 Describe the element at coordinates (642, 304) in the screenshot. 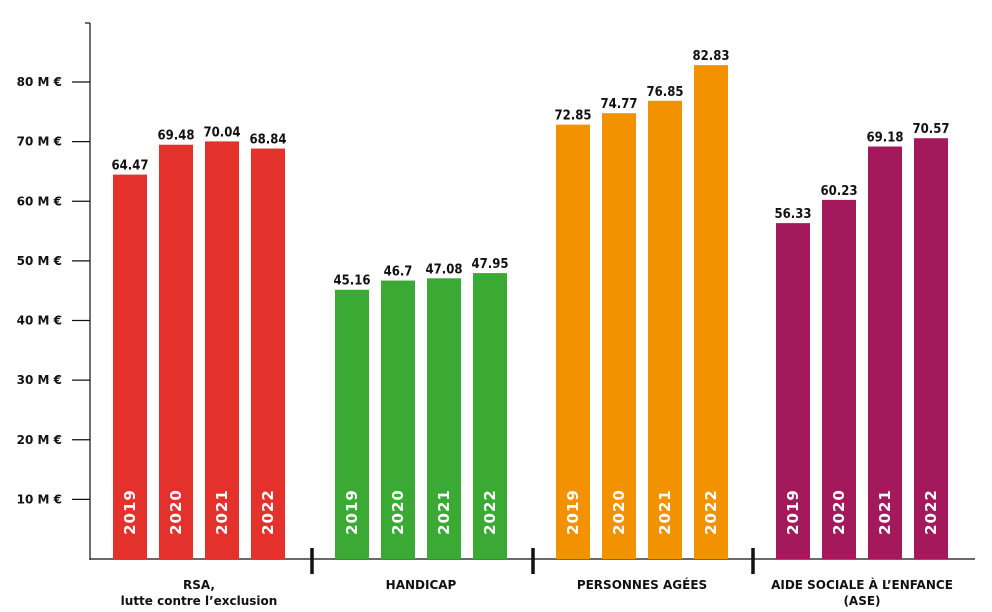

I see `bar-group: 72.85 2019 74.77 2020 76.85 2021 82.83 2022` at that location.